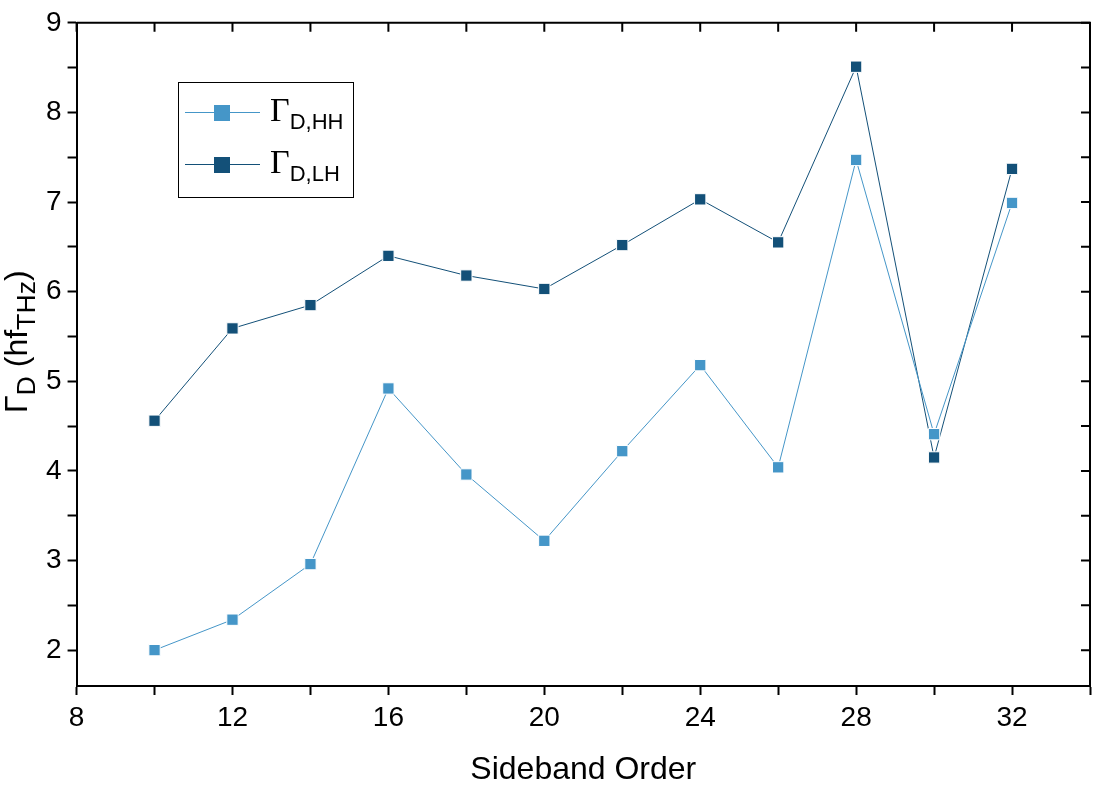 Image resolution: width=1099 pixels, height=797 pixels. What do you see at coordinates (544, 716) in the screenshot?
I see `x-tick-label: 20` at bounding box center [544, 716].